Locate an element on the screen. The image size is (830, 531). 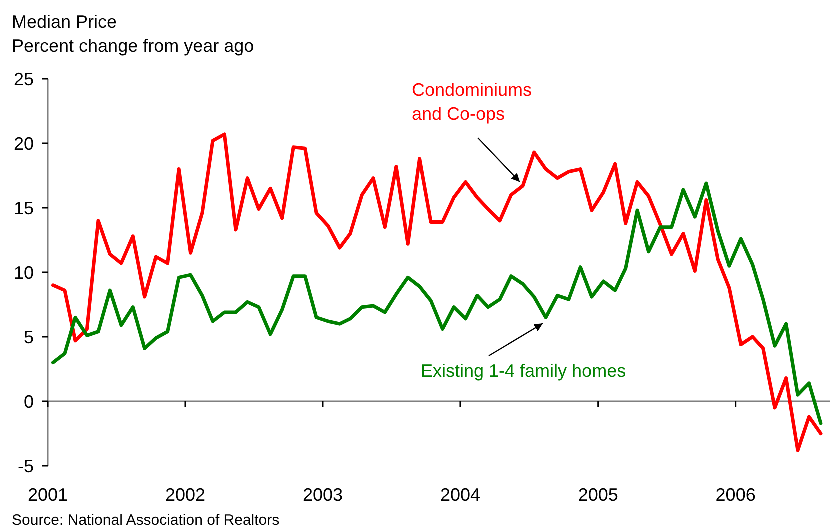
x-tick-label: 2002 is located at coordinates (185, 495).